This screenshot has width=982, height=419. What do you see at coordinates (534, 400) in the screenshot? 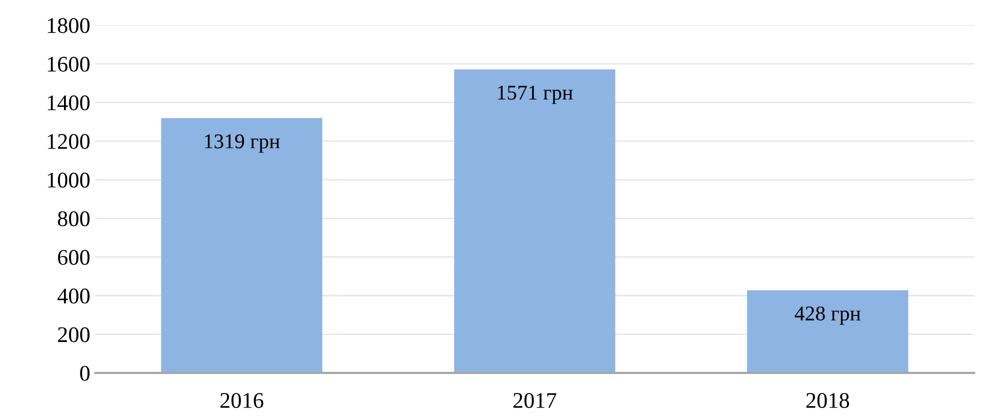
I see `x-tick-label: 2017` at bounding box center [534, 400].